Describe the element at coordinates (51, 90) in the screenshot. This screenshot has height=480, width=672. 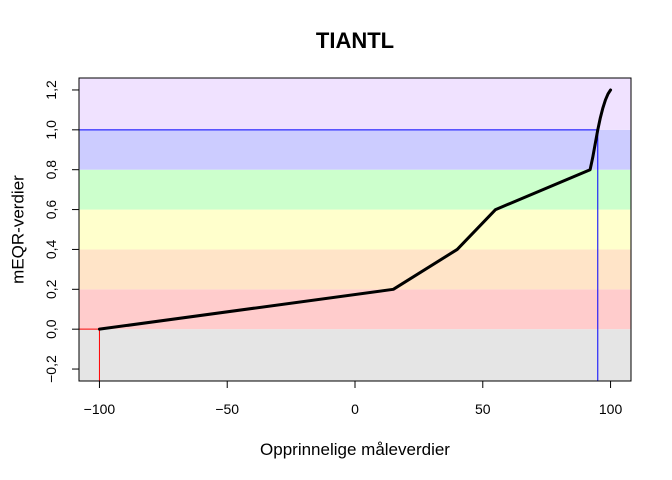
I see `y-tick-label: 1,2` at that location.